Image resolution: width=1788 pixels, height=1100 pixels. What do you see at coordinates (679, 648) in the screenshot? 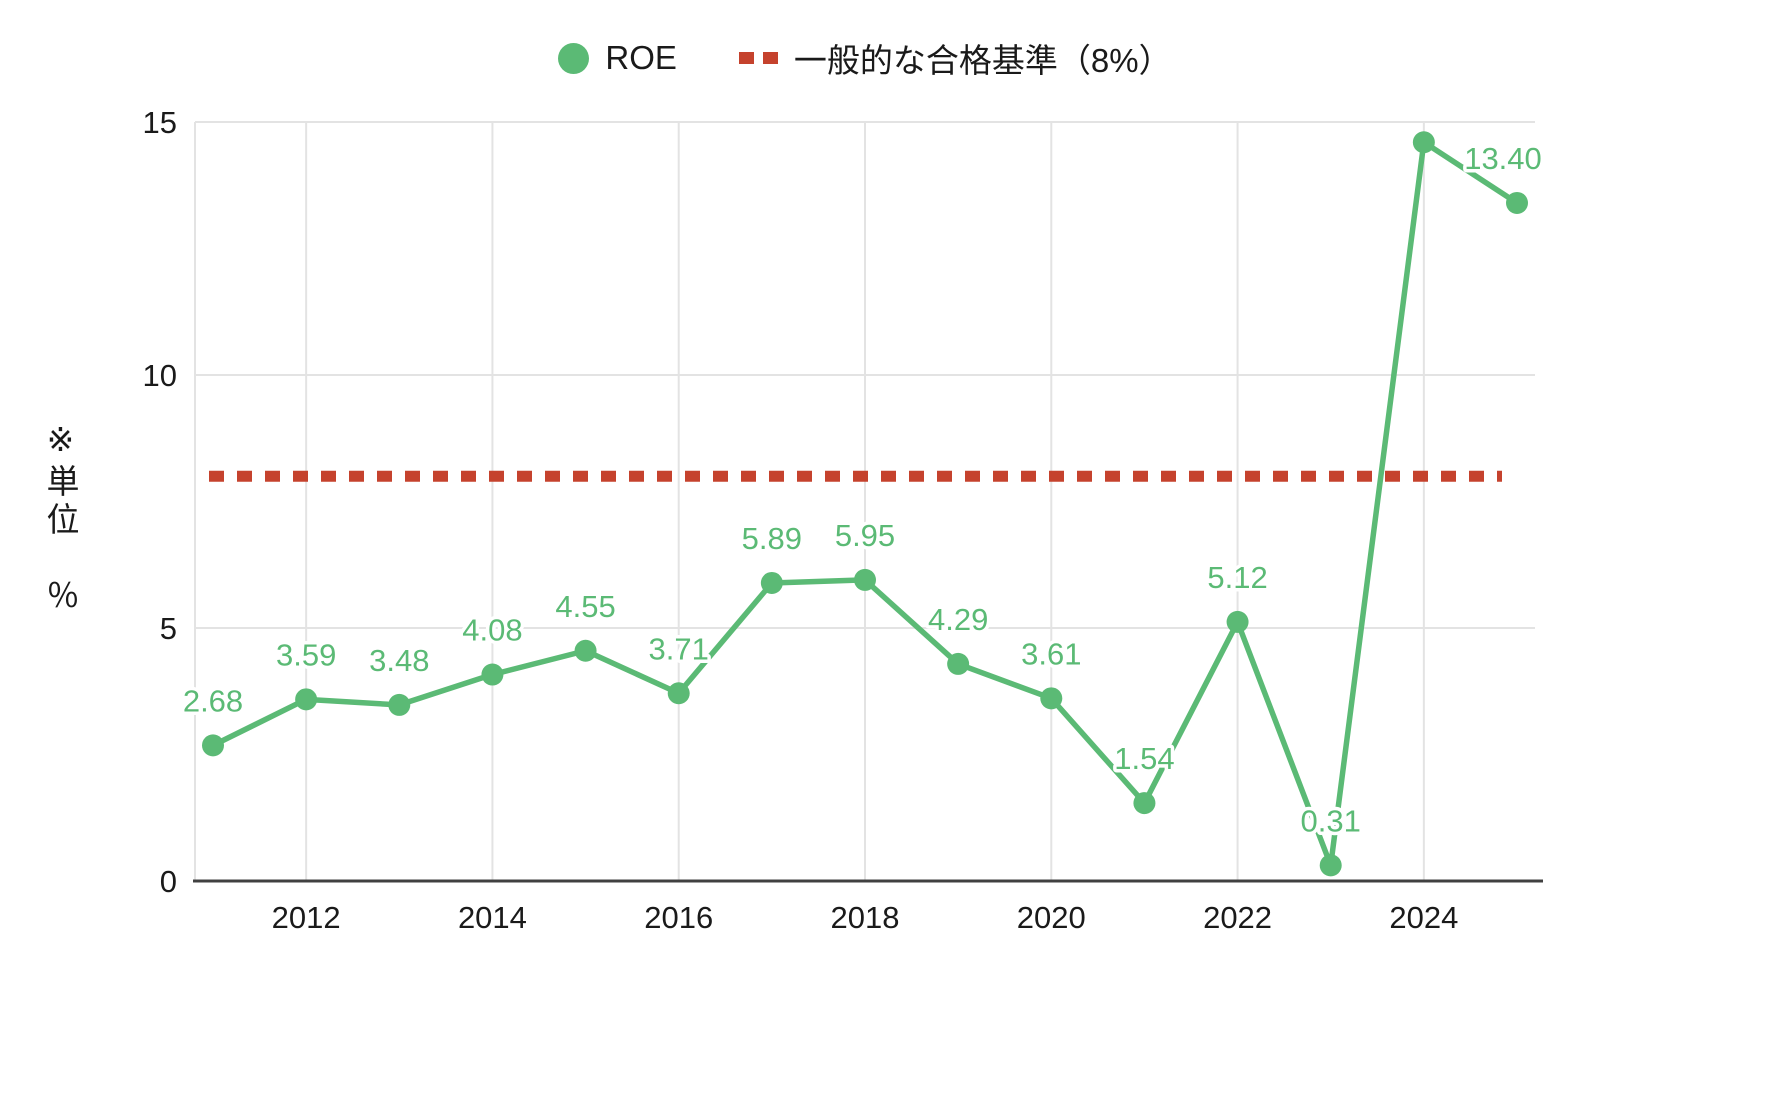
I see `data-label: 3.71` at bounding box center [679, 648].